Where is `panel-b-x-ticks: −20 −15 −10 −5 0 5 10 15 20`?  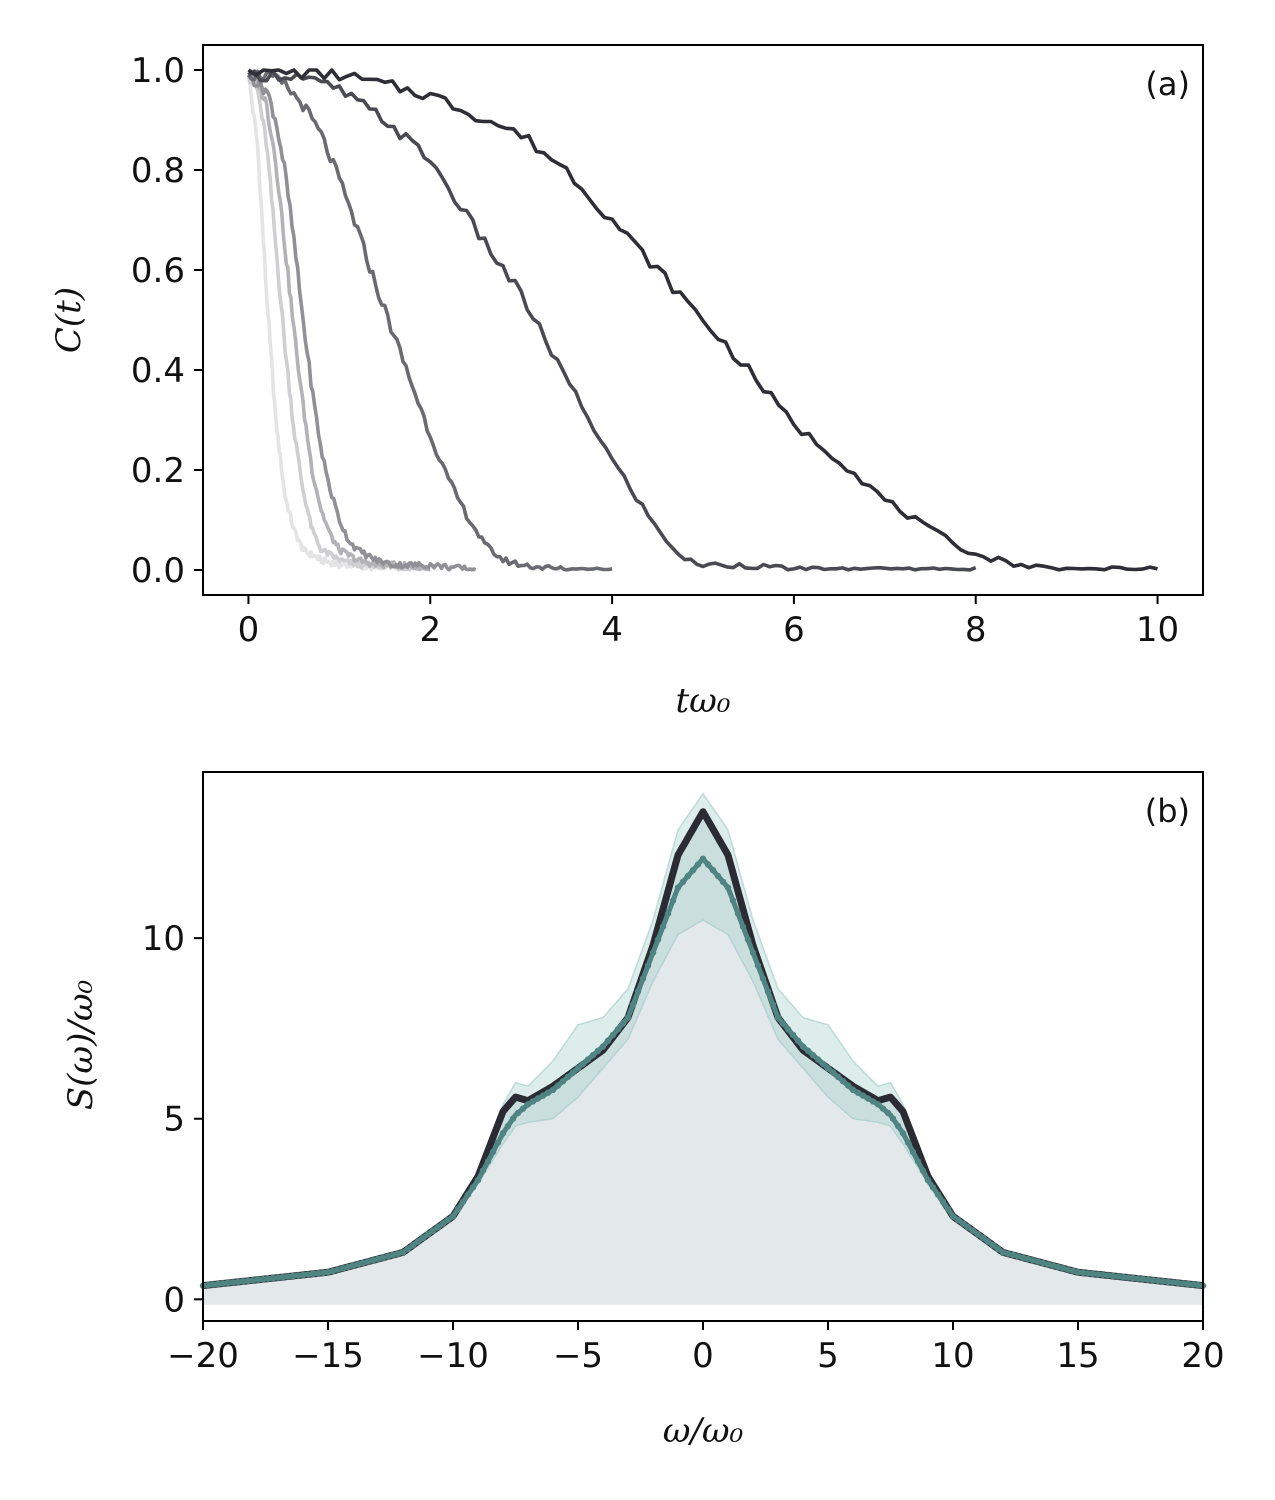
panel-b-x-ticks: −20 −15 −10 −5 0 5 10 15 20 is located at coordinates (696, 1348).